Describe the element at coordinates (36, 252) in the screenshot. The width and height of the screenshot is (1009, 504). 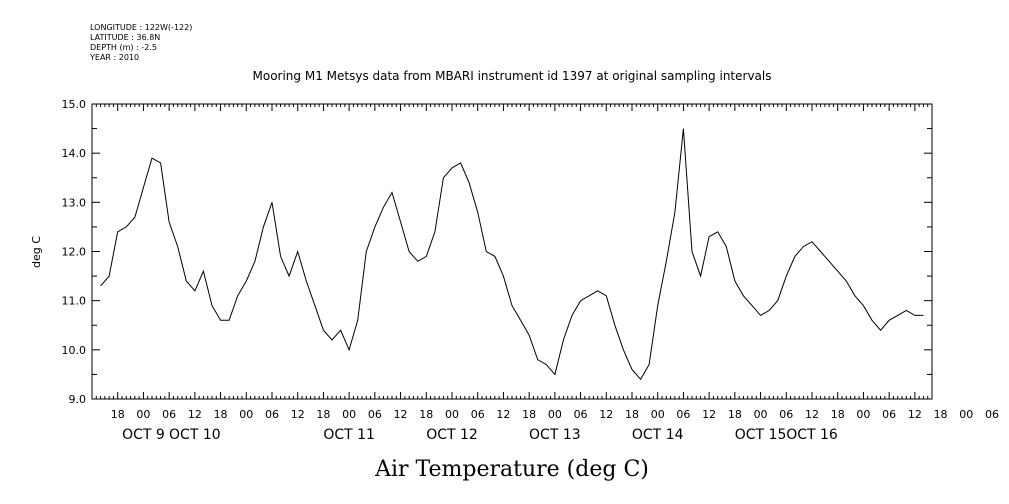
I see `y-axis-label: deg C` at that location.